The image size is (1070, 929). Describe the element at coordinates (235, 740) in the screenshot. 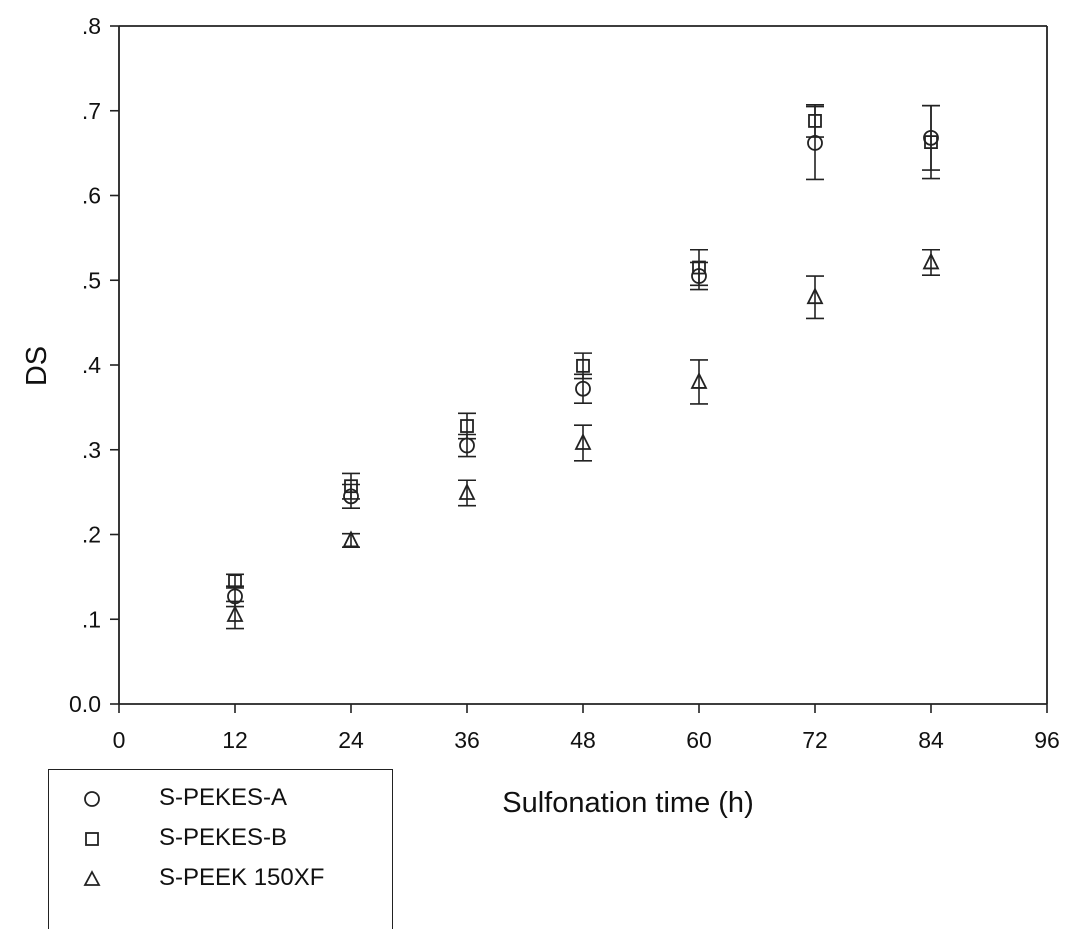

I see `x-tick-label: 12` at that location.